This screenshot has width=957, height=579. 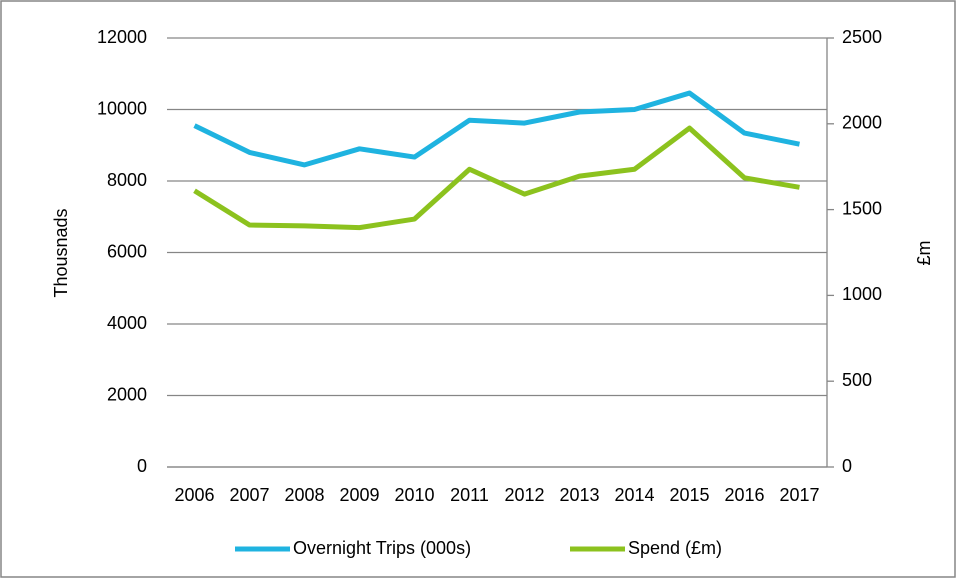 I want to click on y-tick-label: 6000, so click(x=127, y=251).